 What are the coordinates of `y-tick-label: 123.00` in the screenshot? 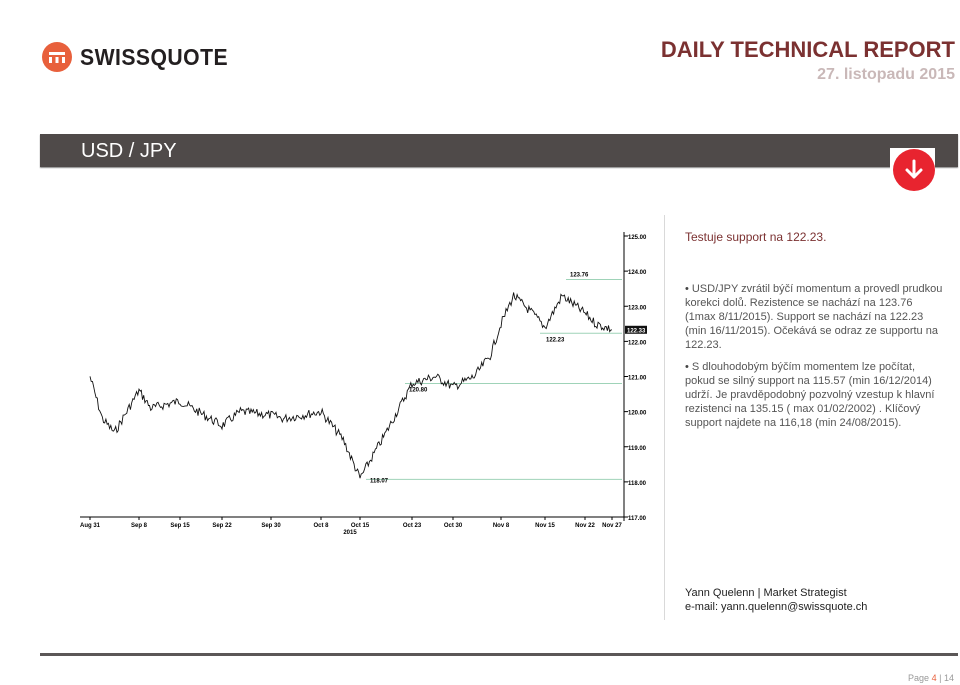 It's located at (637, 308).